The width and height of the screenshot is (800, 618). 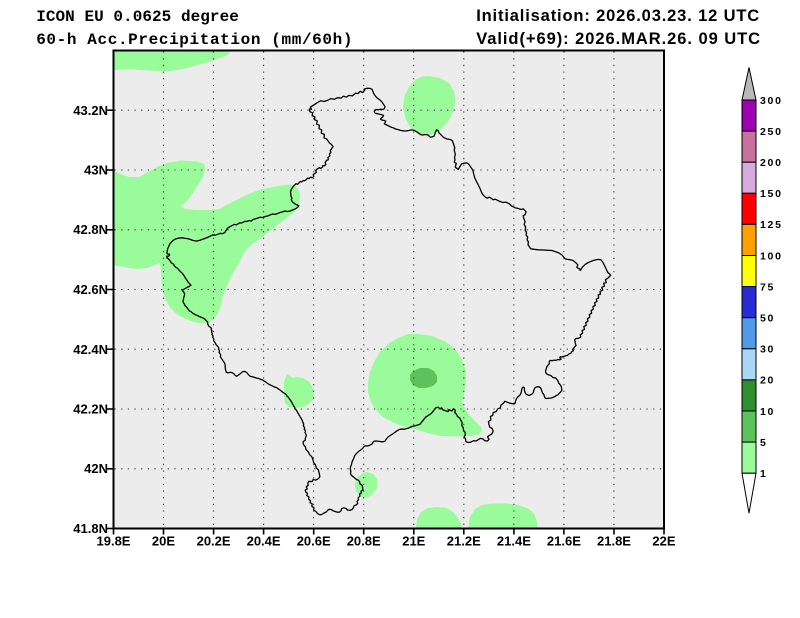 What do you see at coordinates (90, 110) in the screenshot?
I see `svg-text: 43.2N` at bounding box center [90, 110].